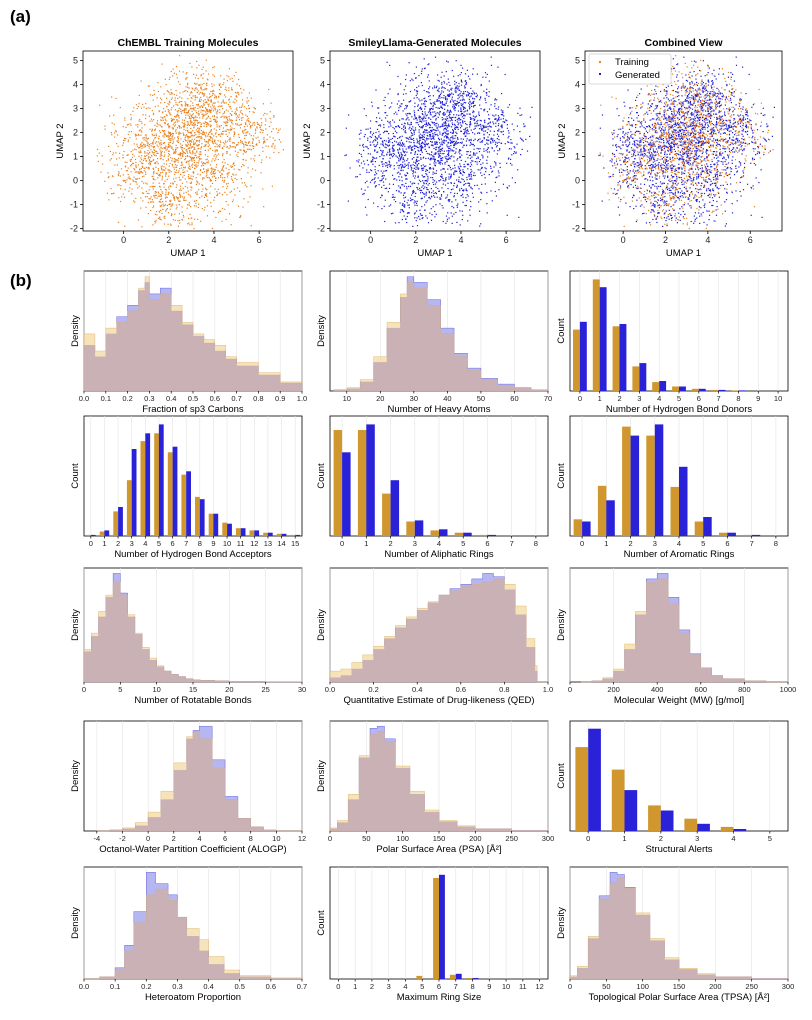 The height and width of the screenshot is (1020, 812). Describe the element at coordinates (75, 61) in the screenshot. I see `y-tick-label: 5` at that location.